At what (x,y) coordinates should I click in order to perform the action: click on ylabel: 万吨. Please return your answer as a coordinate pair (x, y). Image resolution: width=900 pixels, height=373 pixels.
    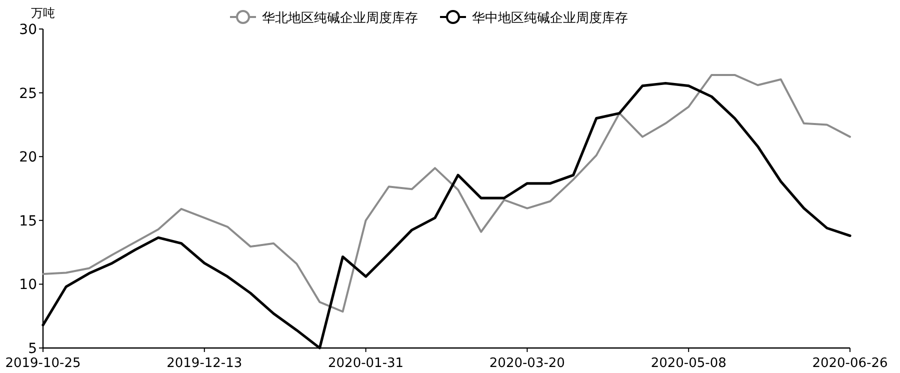
    Looking at the image, I should click on (43, 13).